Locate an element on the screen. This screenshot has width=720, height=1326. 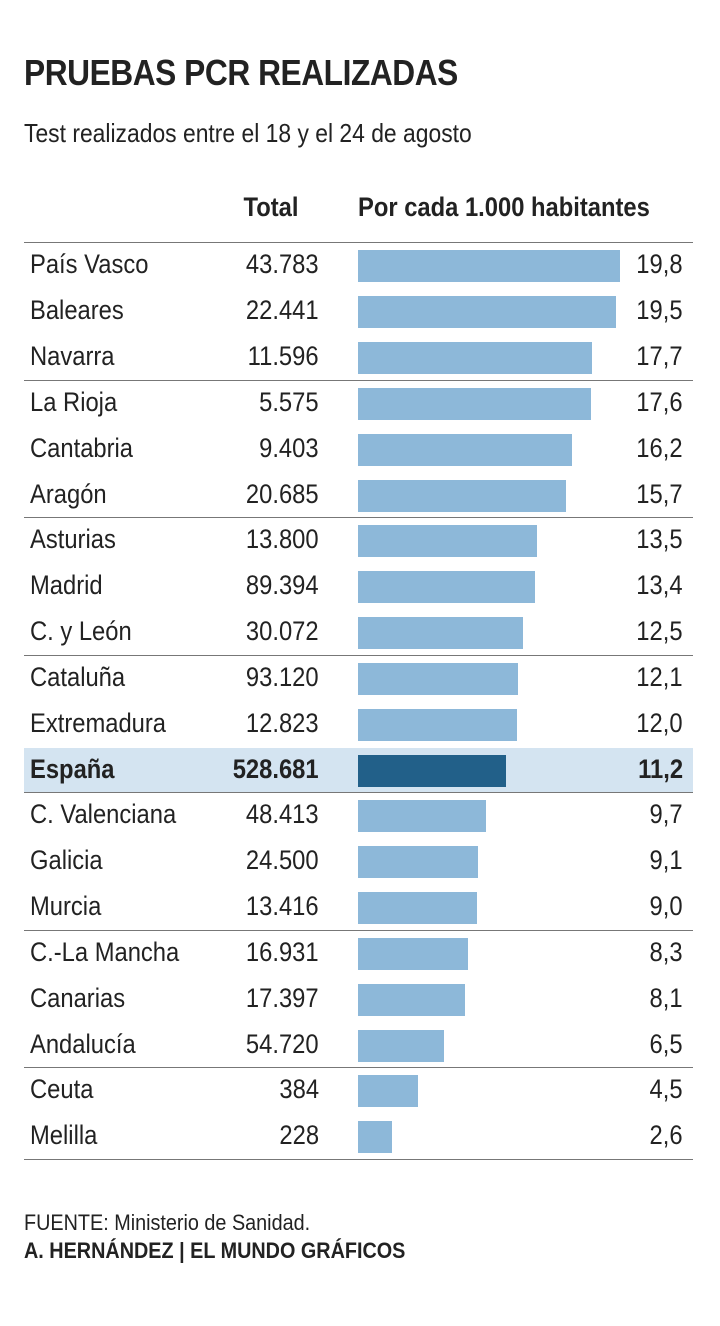
region-name: C. y León is located at coordinates (81, 631).